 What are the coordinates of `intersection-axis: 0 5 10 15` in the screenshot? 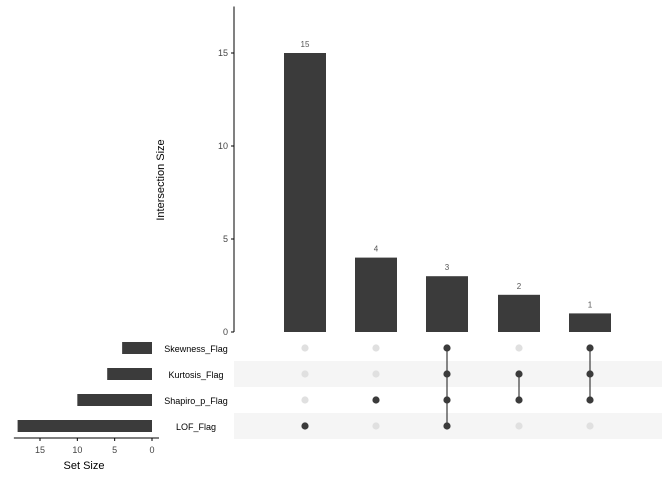 It's located at (226, 171).